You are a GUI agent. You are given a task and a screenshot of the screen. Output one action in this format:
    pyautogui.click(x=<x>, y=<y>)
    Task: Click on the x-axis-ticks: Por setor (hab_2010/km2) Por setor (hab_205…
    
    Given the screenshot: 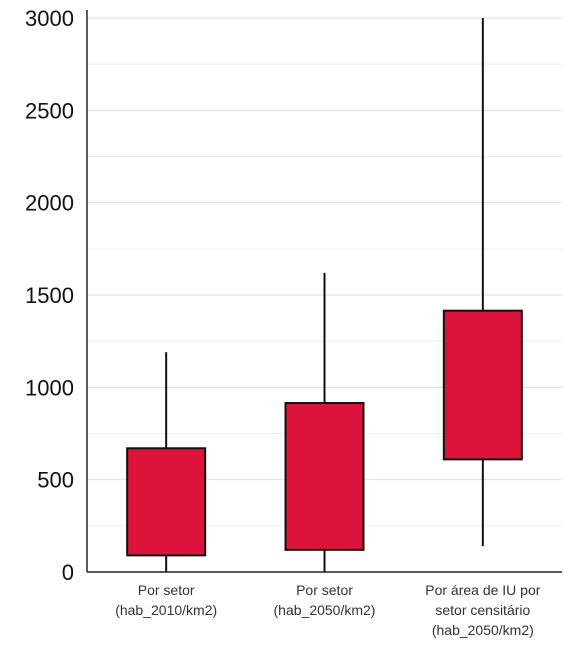 What is the action you would take?
    pyautogui.click(x=328, y=610)
    